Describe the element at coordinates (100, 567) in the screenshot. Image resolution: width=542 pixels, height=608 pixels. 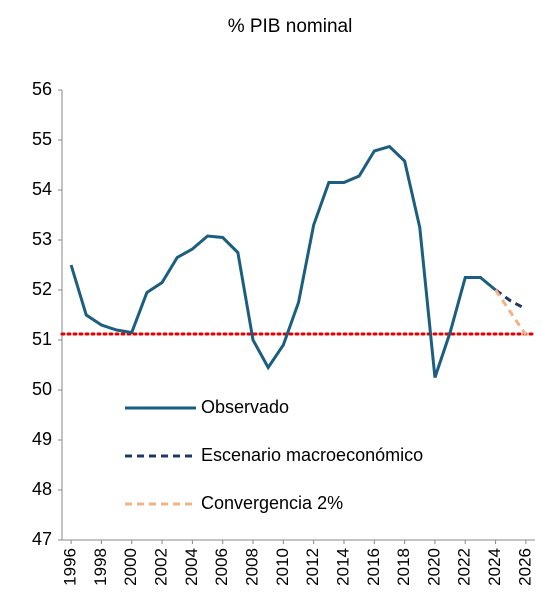
I see `x-tick-label: 1998` at that location.